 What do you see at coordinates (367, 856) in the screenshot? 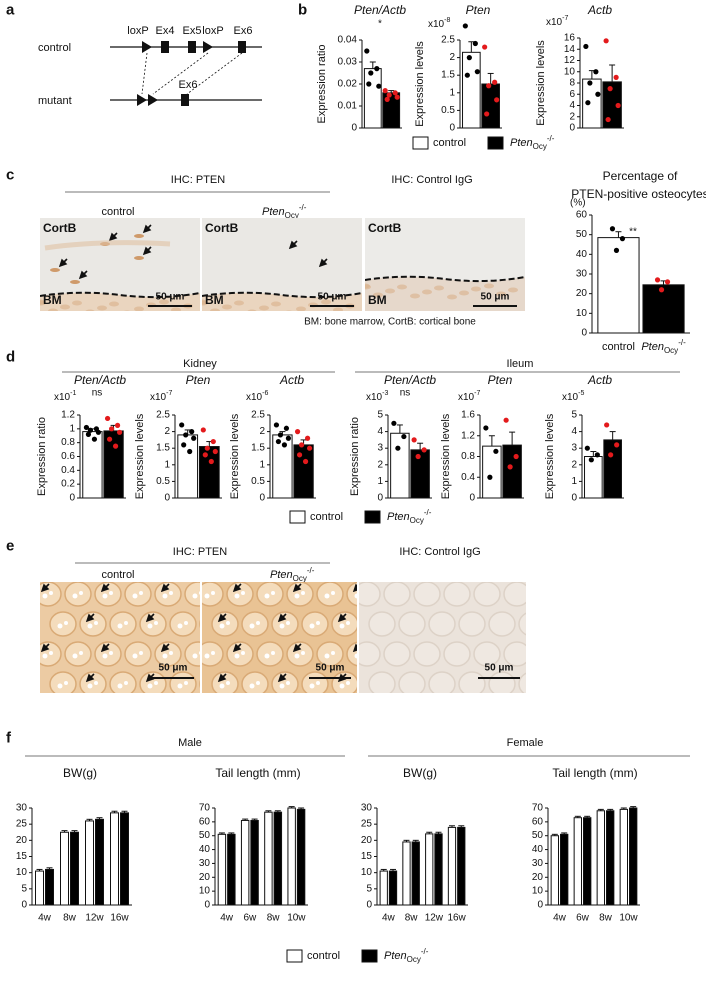
I see `y-tick-label: 15` at bounding box center [367, 856].